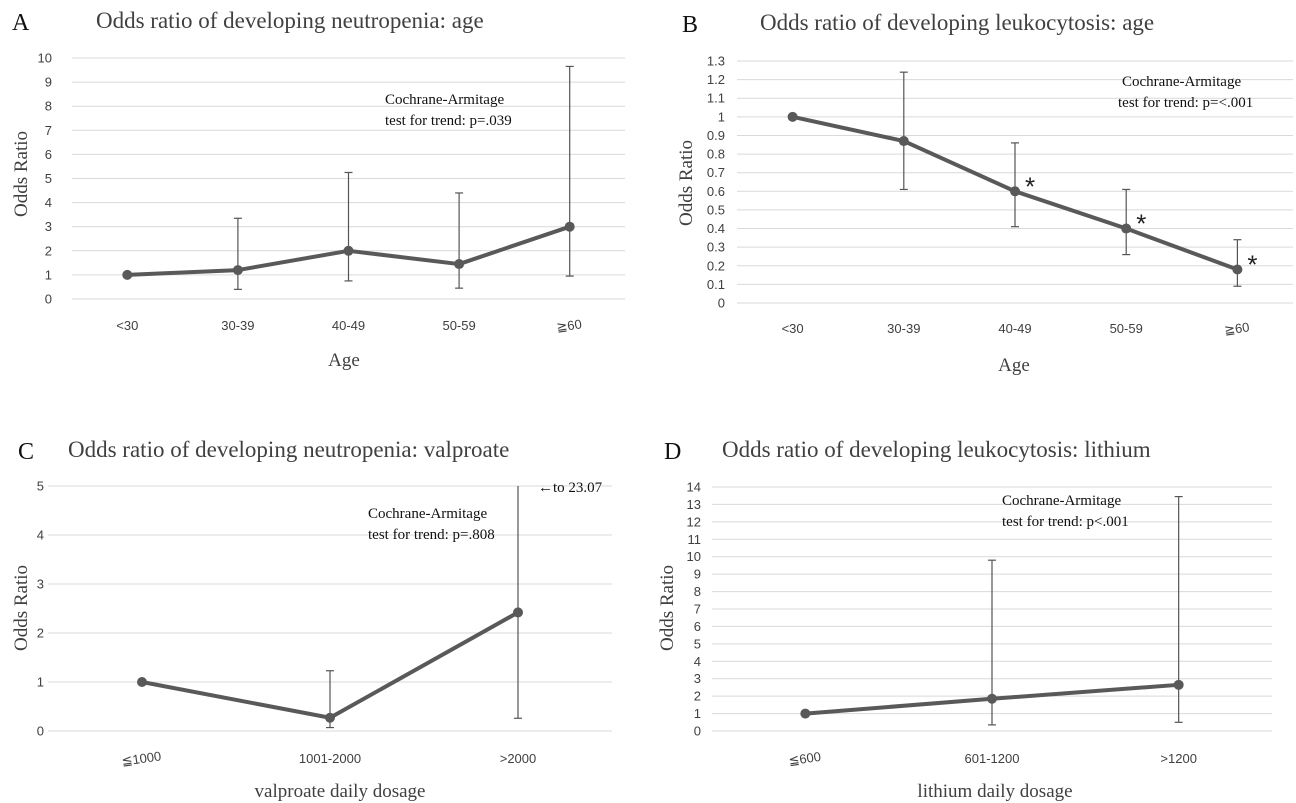  I want to click on x-tick-label: >2000, so click(518, 758).